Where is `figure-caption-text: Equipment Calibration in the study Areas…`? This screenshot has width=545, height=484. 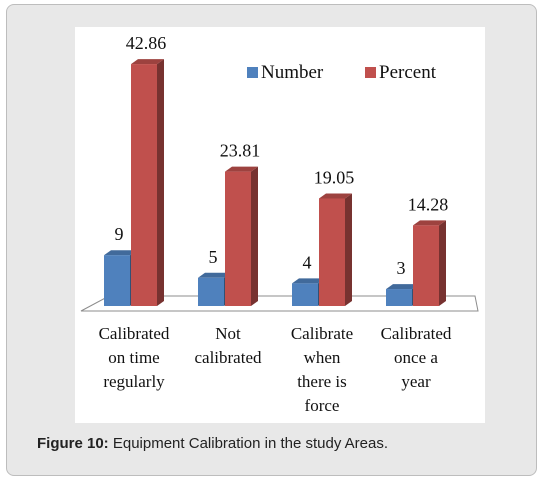 figure-caption-text: Equipment Calibration in the study Areas… is located at coordinates (248, 443).